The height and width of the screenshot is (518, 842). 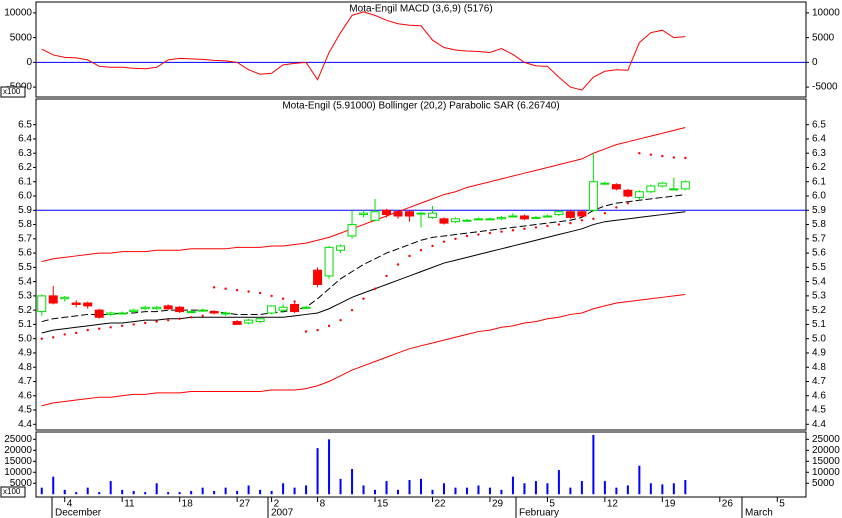 What do you see at coordinates (819, 238) in the screenshot?
I see `y-tick-label: 5.7` at bounding box center [819, 238].